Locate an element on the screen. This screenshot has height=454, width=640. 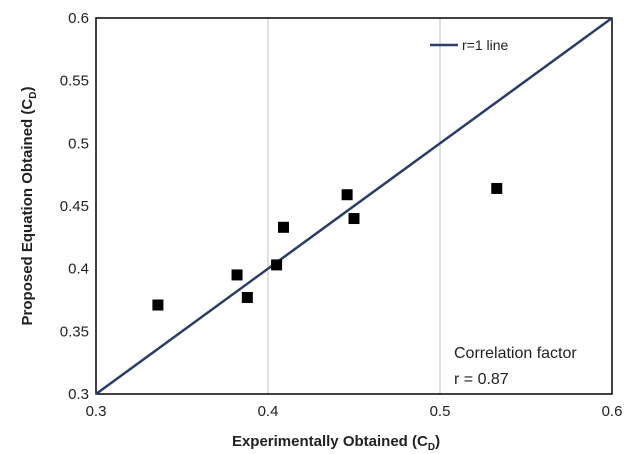
x-tick-label: 0.5 is located at coordinates (440, 411).